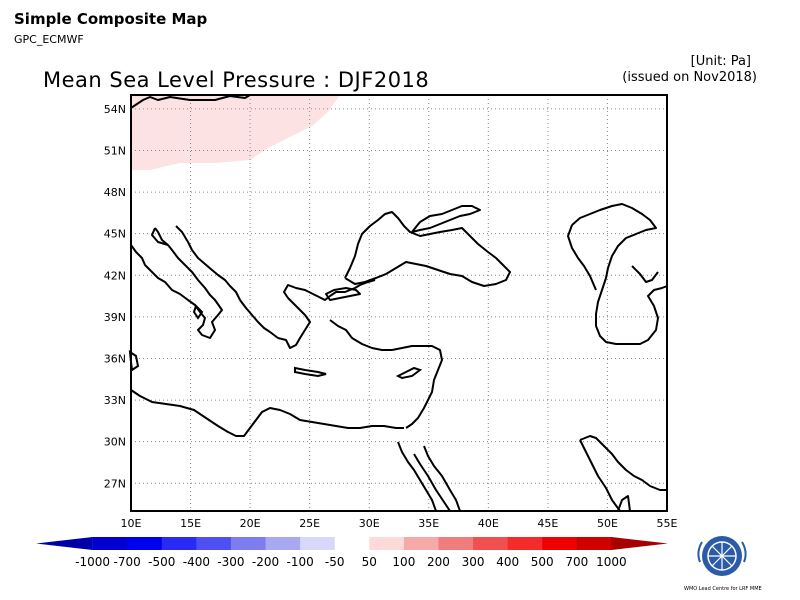 This screenshot has height=600, width=800. What do you see at coordinates (115, 150) in the screenshot?
I see `lat-label: 51N` at bounding box center [115, 150].